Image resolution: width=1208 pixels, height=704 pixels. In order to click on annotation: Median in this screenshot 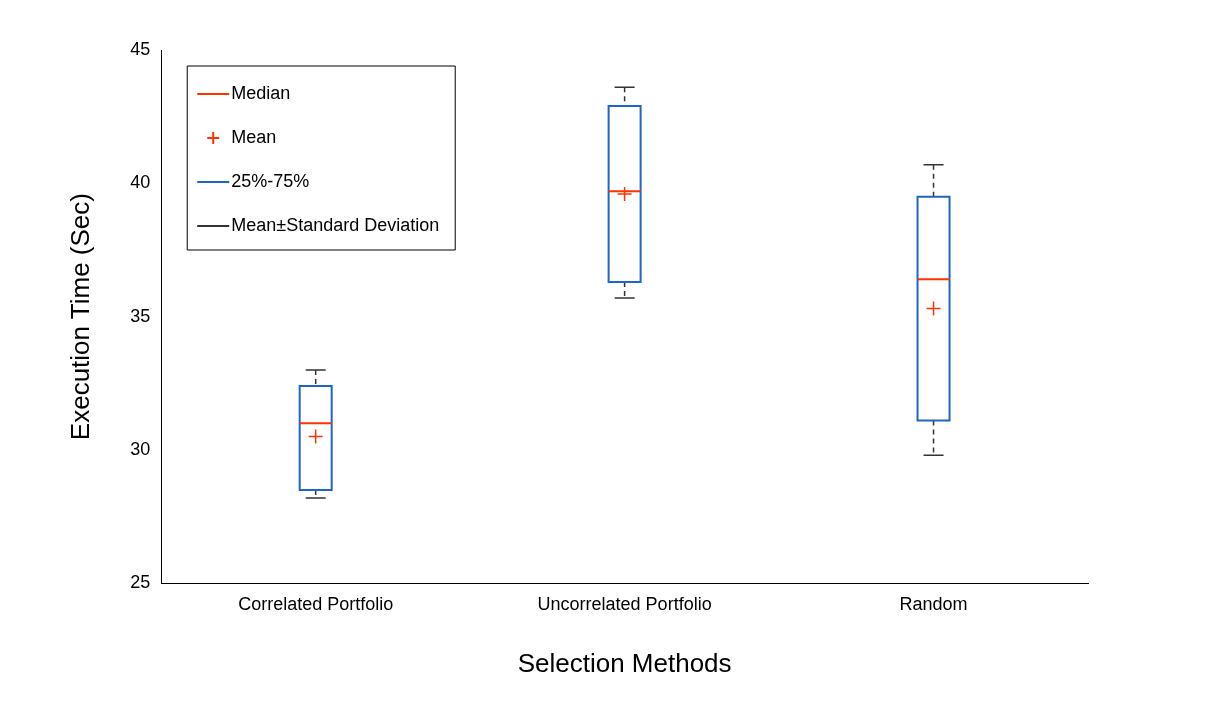, I will do `click(261, 92)`.